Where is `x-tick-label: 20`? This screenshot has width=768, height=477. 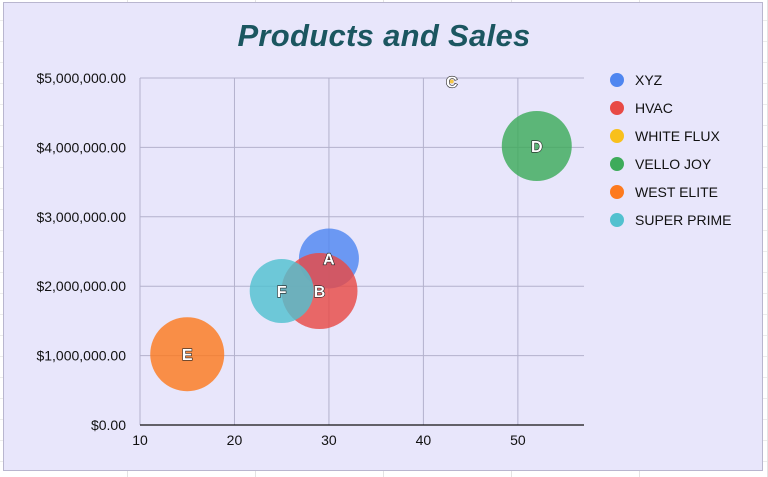
x-tick-label: 20 is located at coordinates (235, 440).